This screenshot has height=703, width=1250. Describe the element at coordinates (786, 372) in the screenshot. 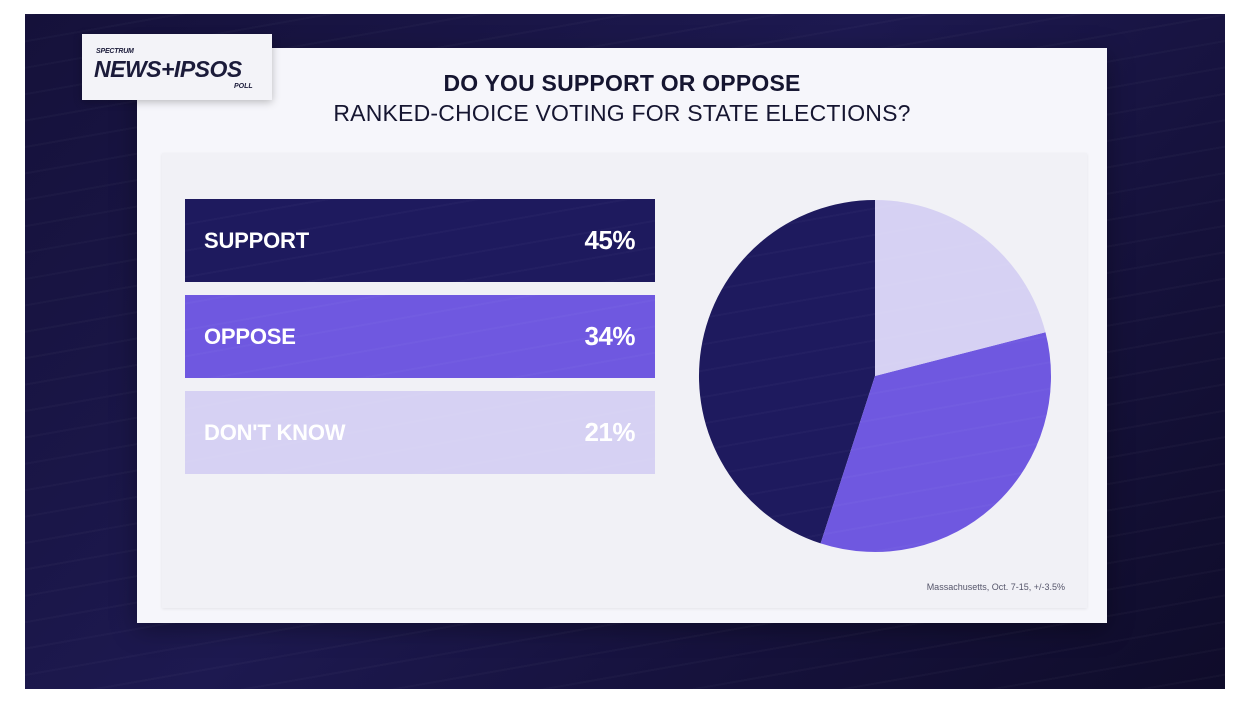

I see `pie-slice-support` at that location.